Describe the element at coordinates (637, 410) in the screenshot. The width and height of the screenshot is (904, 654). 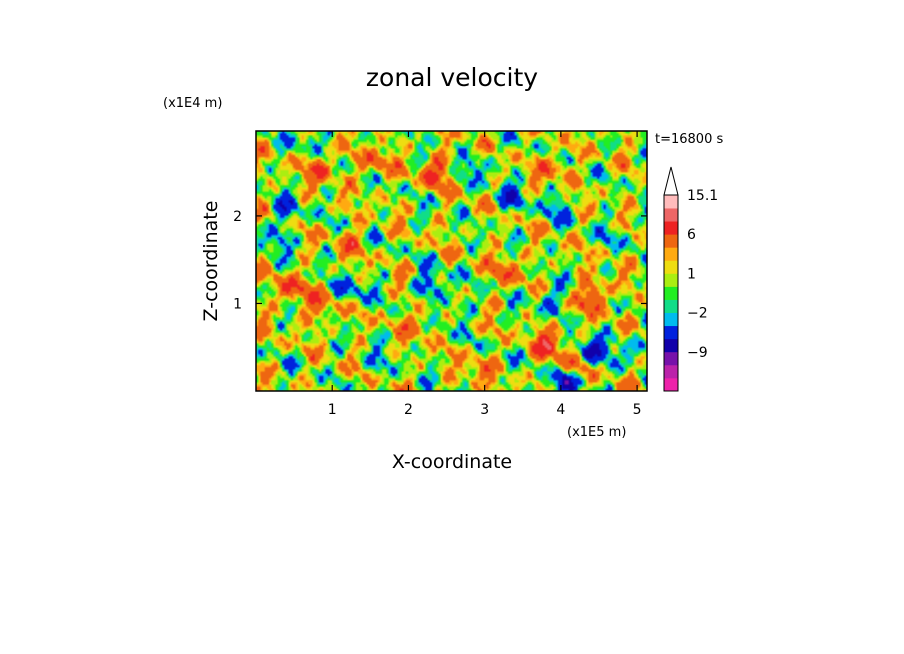
I see `x-tick-label: 5` at that location.